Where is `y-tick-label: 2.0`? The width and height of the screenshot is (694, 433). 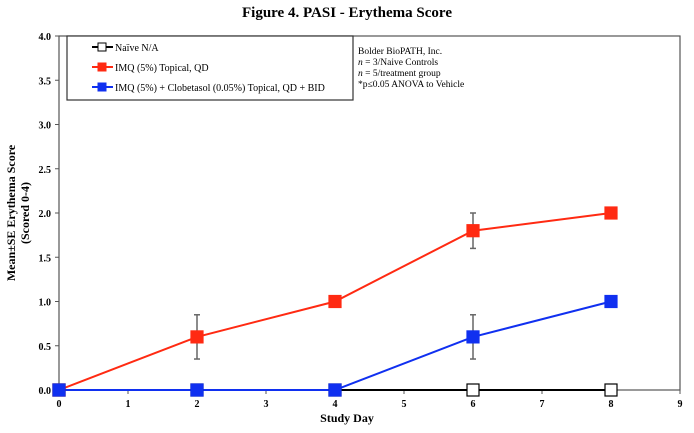 y-tick-label: 2.0 is located at coordinates (45, 214).